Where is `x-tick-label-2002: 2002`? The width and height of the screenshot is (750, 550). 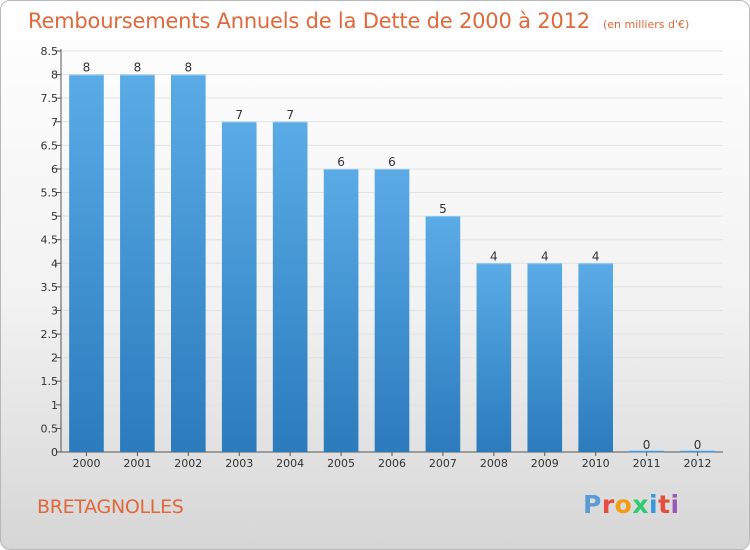 x-tick-label-2002: 2002 is located at coordinates (188, 463).